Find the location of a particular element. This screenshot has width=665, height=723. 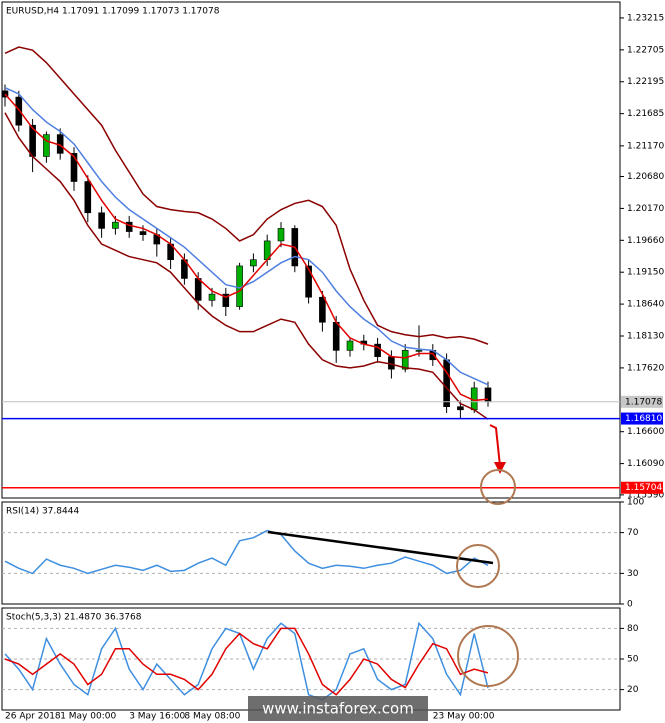

y-tick-label: 80 is located at coordinates (633, 629).